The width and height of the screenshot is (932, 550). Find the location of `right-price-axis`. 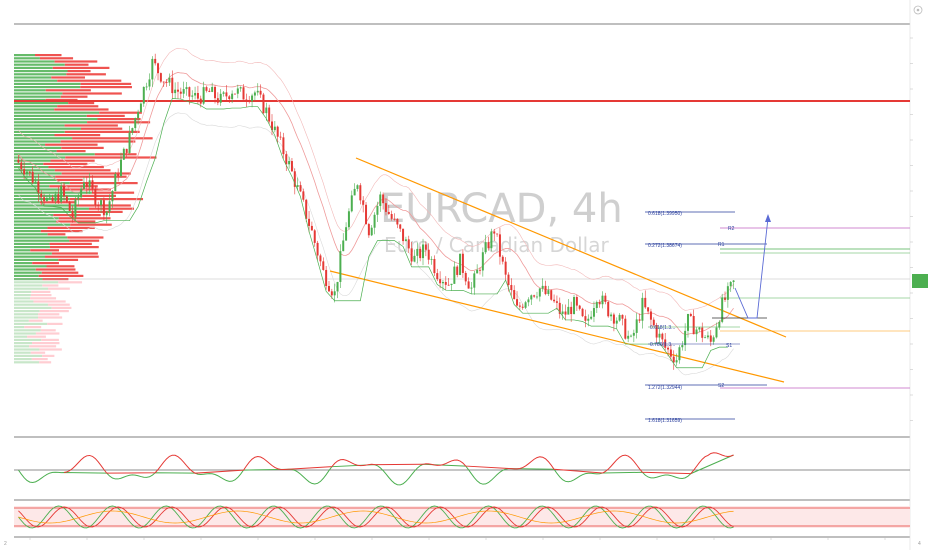

right-price-axis is located at coordinates (911, 229).